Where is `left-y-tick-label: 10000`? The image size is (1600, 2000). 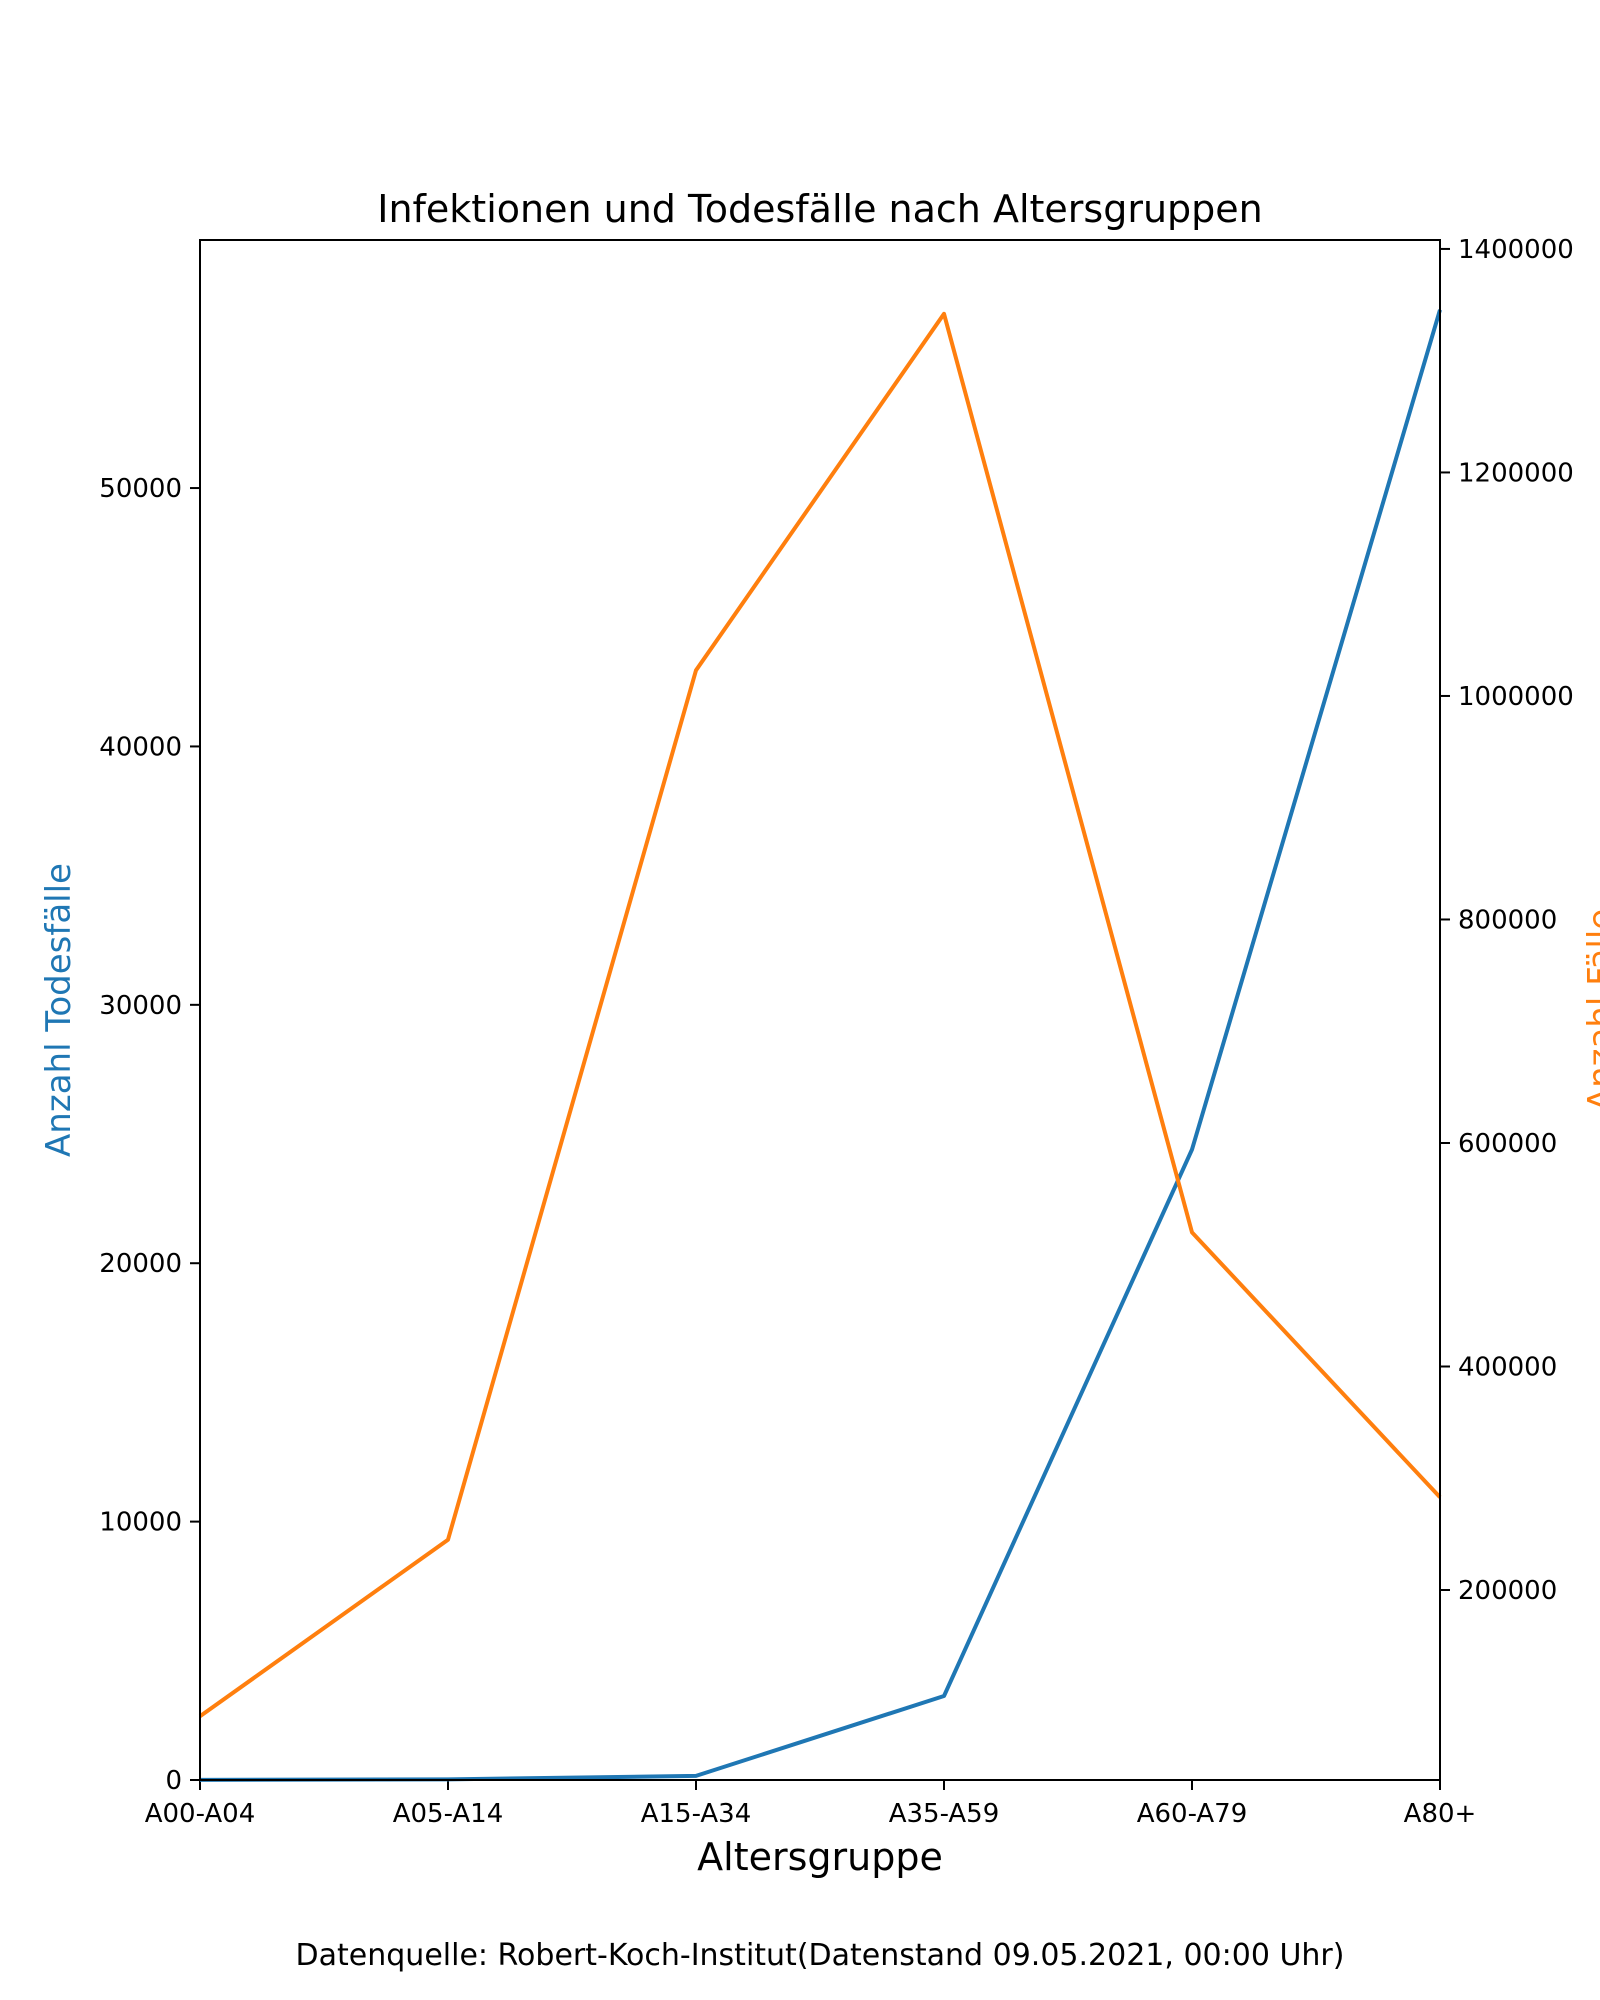
left-y-tick-label: 10000 is located at coordinates (140, 1523).